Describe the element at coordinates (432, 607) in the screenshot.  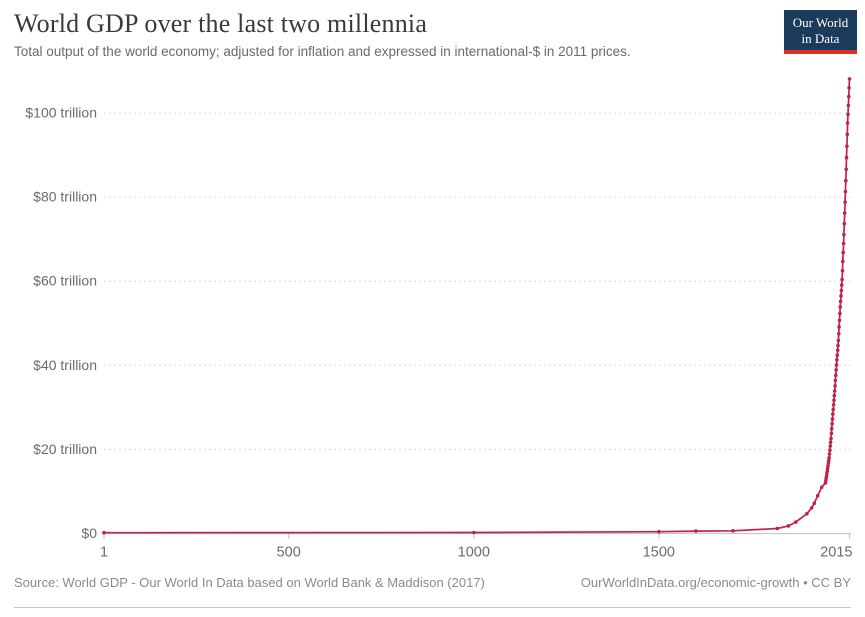
I see `bottom-divider` at that location.